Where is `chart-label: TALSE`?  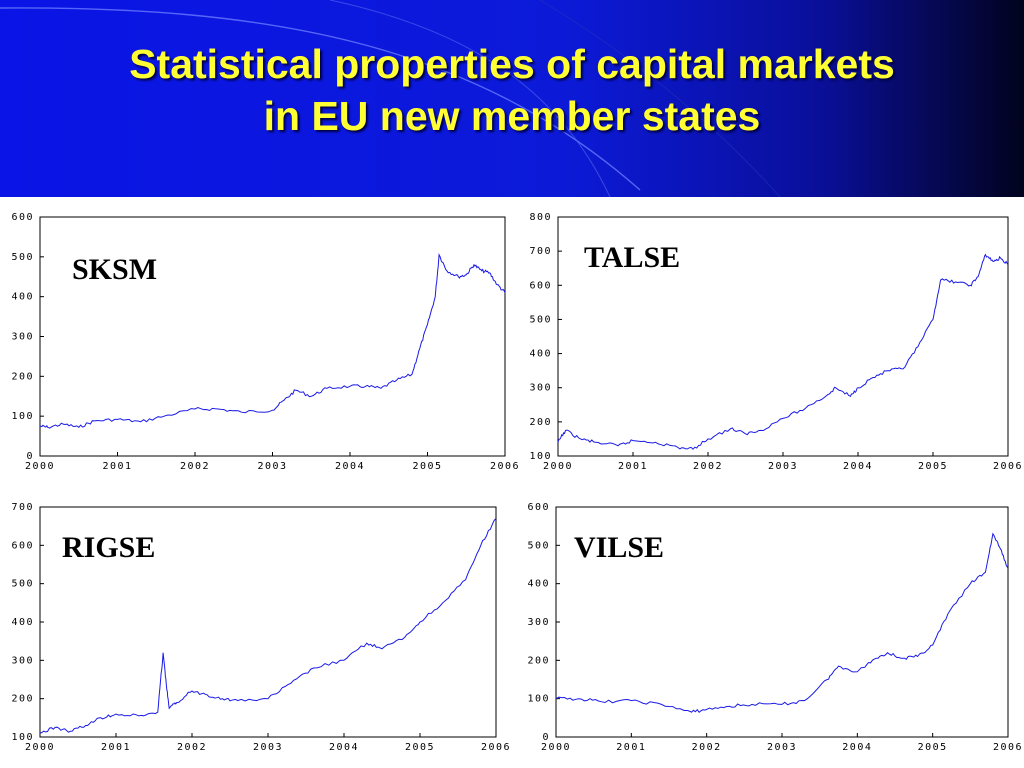
chart-label: TALSE is located at coordinates (632, 257).